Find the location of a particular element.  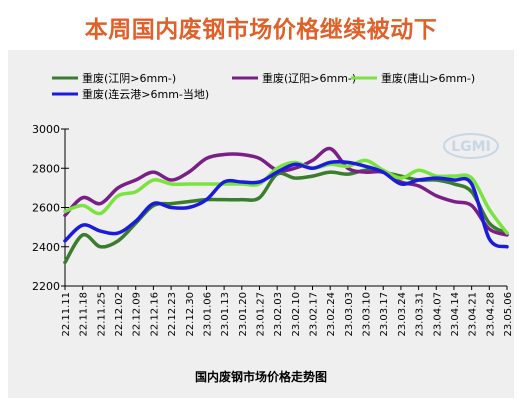

x-tick-label: 23.02.03 is located at coordinates (278, 314).